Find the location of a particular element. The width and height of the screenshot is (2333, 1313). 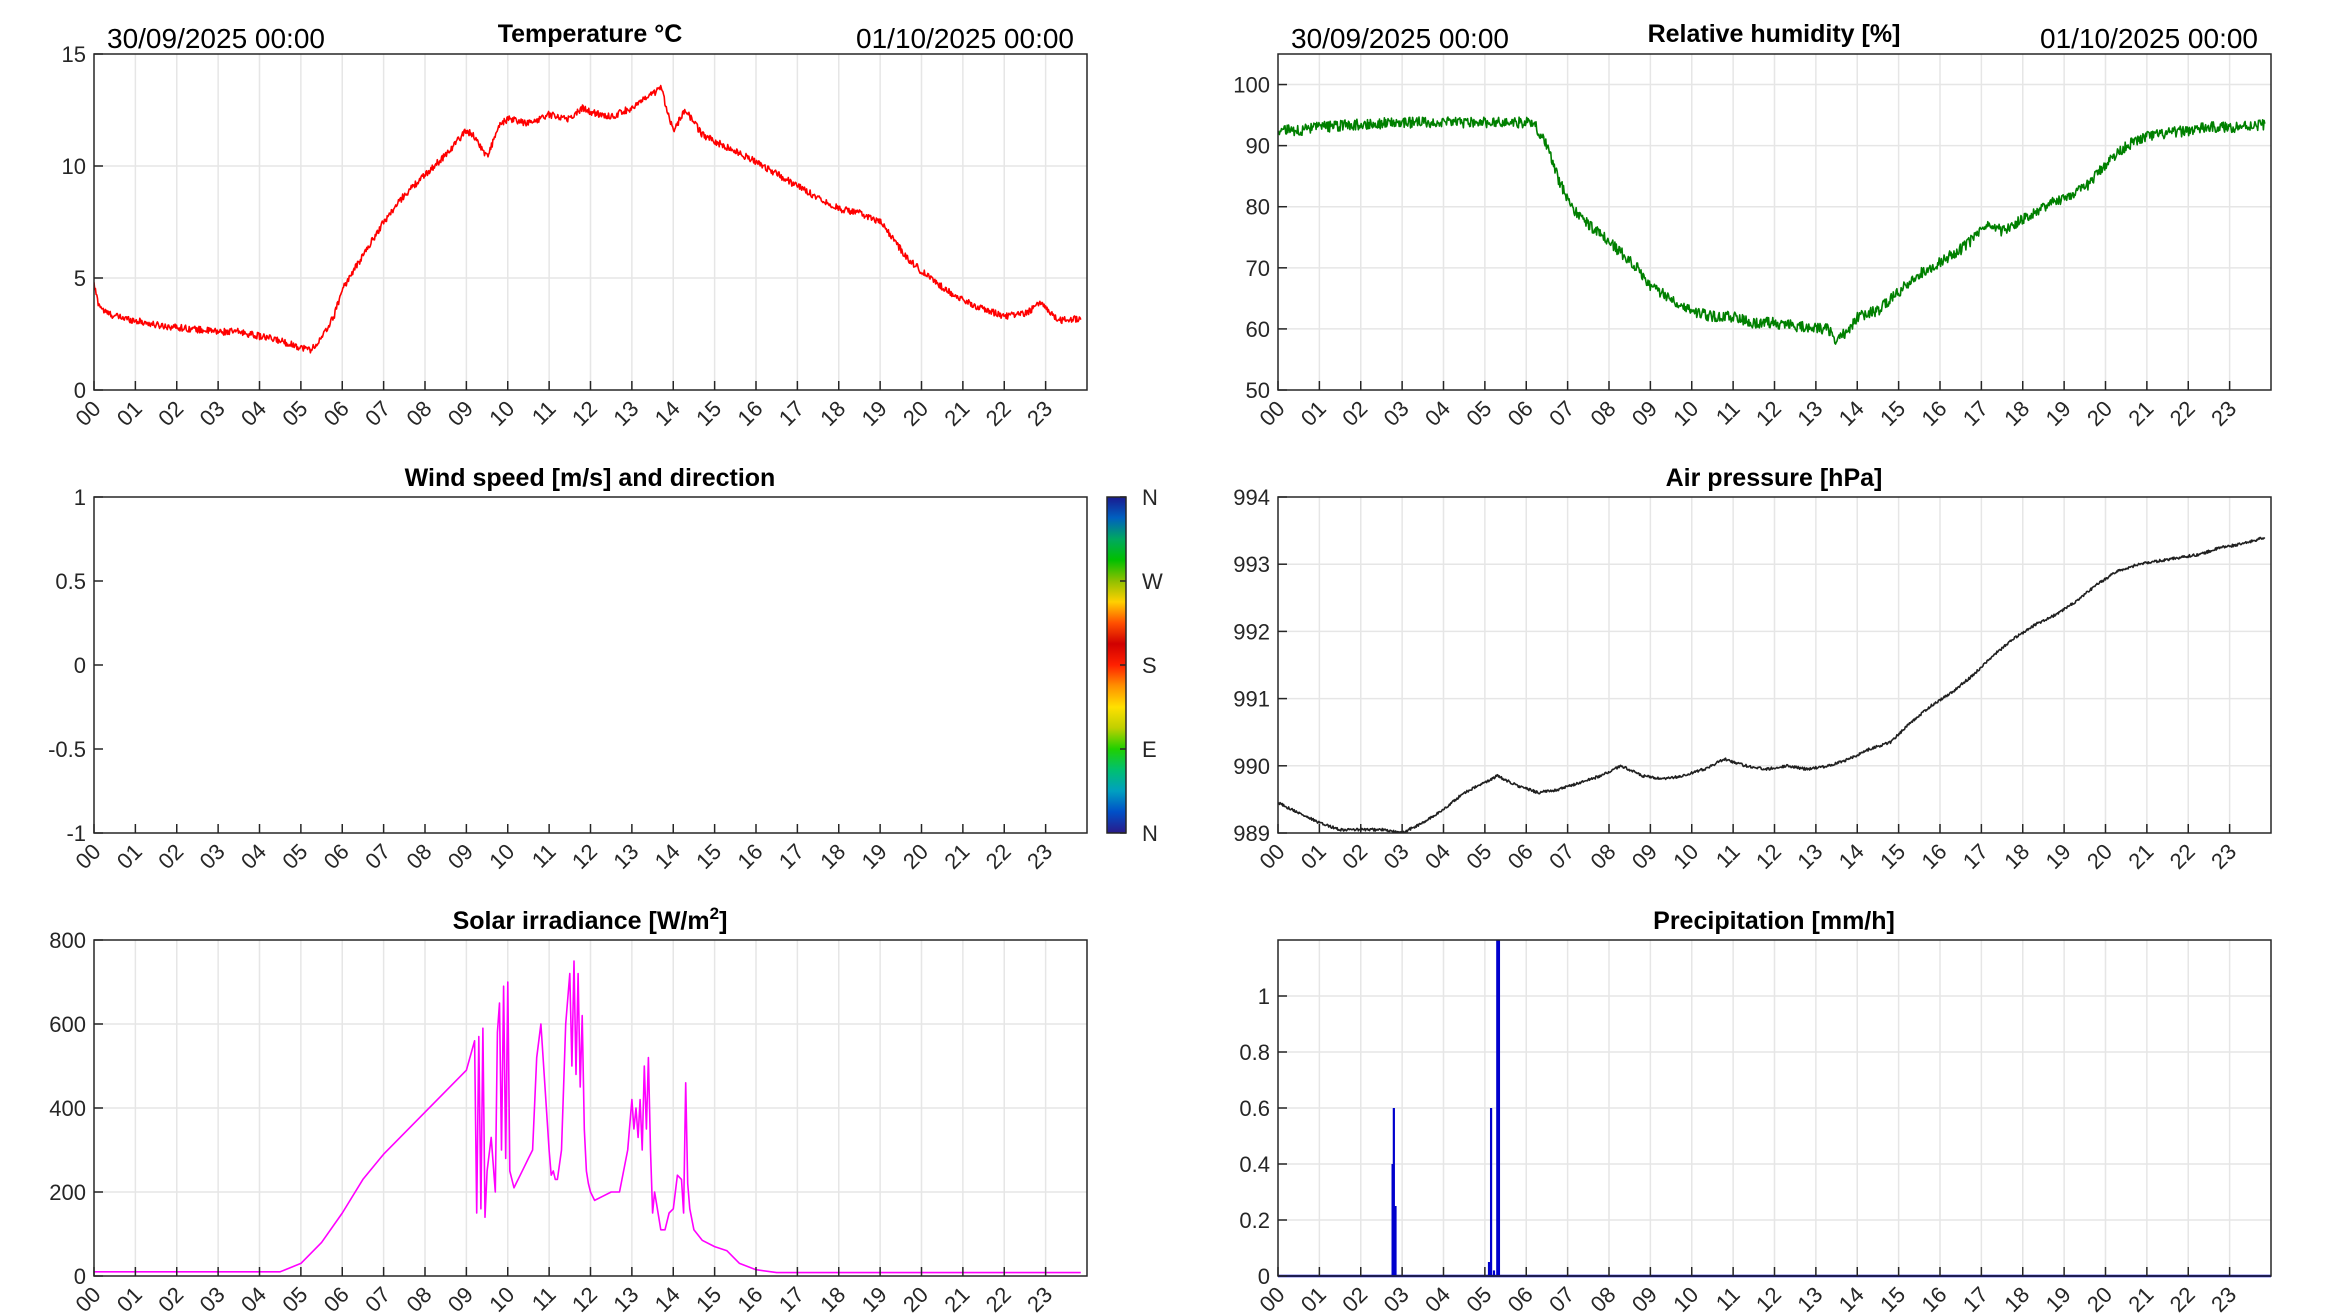

colorbar-label: E is located at coordinates (1149, 749).